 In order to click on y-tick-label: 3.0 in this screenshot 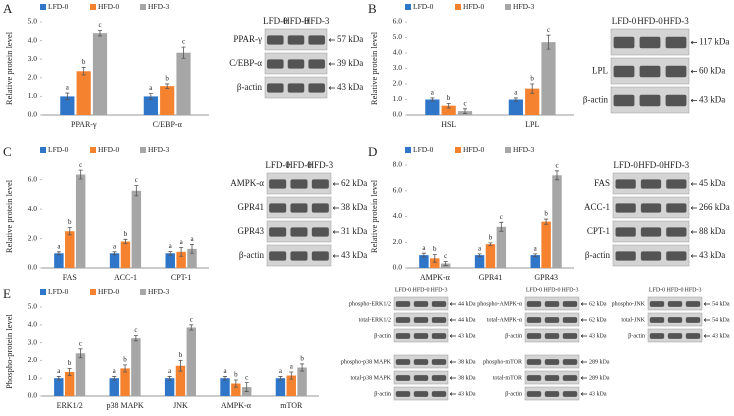, I will do `click(33, 58)`.